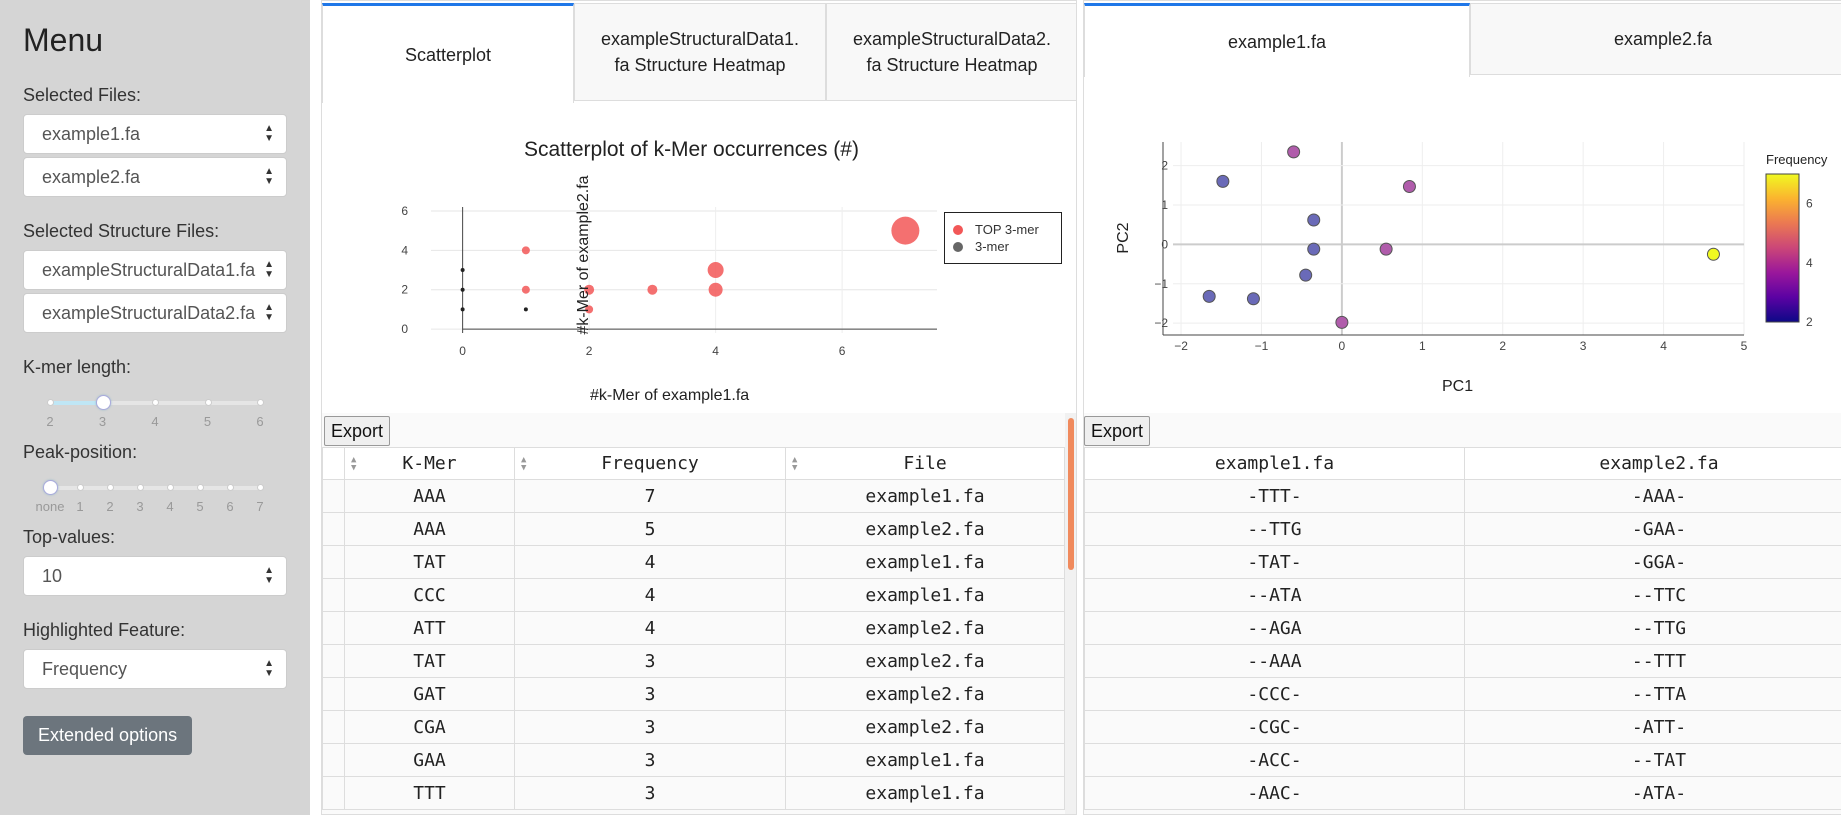  I want to click on y-tick-label: −2, so click(1161, 323).